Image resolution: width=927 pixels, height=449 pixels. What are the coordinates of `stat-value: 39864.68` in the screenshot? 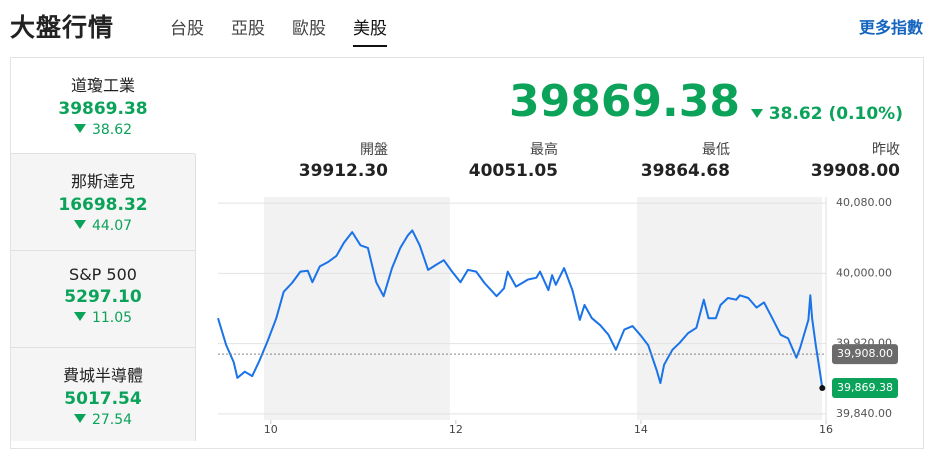 It's located at (685, 171).